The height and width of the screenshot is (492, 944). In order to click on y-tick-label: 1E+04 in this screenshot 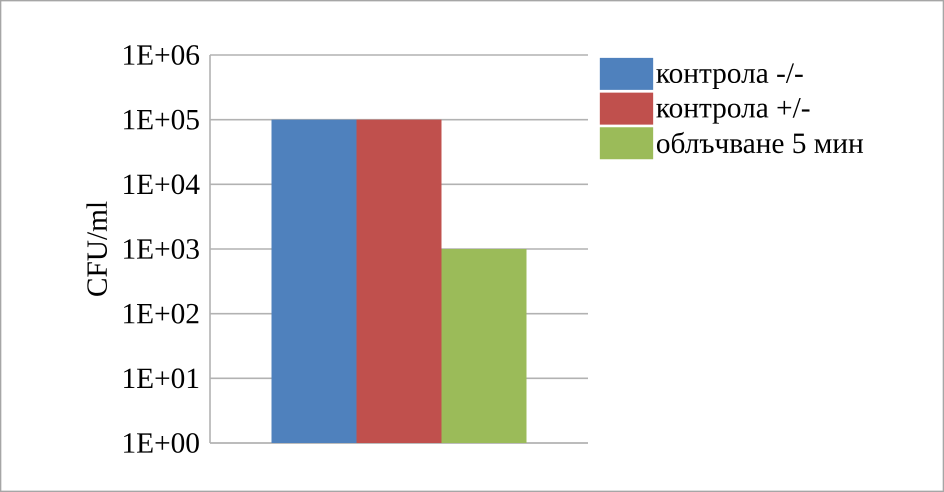, I will do `click(162, 184)`.